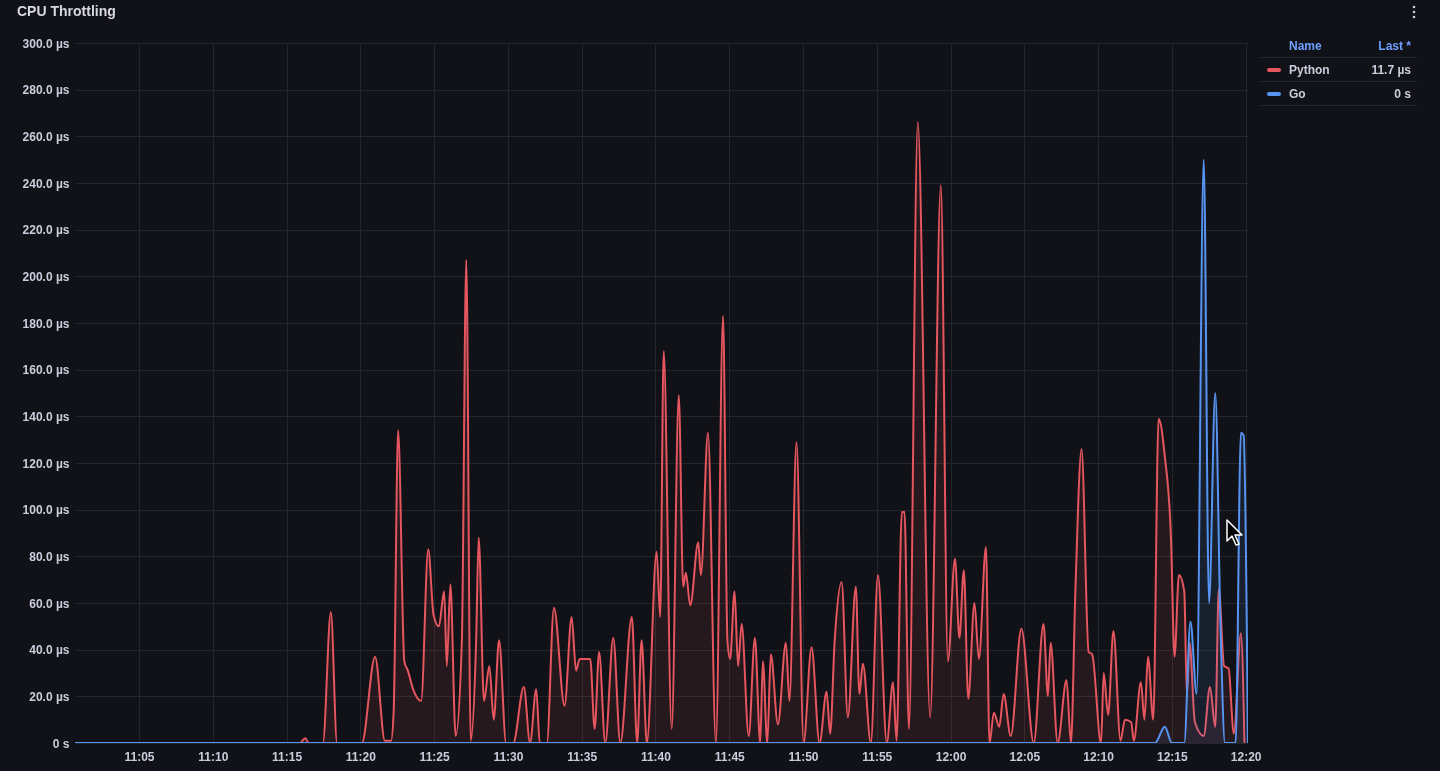 Image resolution: width=1440 pixels, height=771 pixels. Describe the element at coordinates (46, 230) in the screenshot. I see `y-tick-label: 220.0 µs` at that location.